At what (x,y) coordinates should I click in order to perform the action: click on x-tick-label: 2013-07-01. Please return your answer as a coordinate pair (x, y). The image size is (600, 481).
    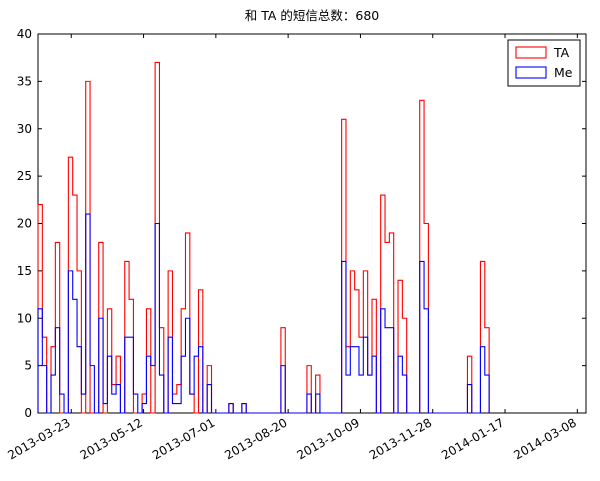
    Looking at the image, I should click on (183, 438).